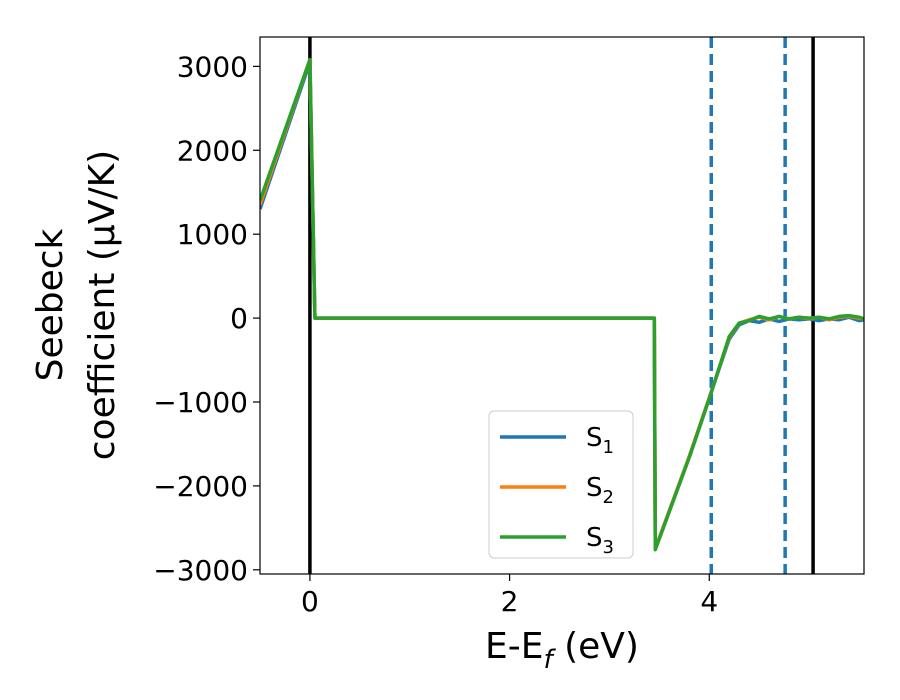  Describe the element at coordinates (212, 150) in the screenshot. I see `y-tick-label: 2000` at that location.